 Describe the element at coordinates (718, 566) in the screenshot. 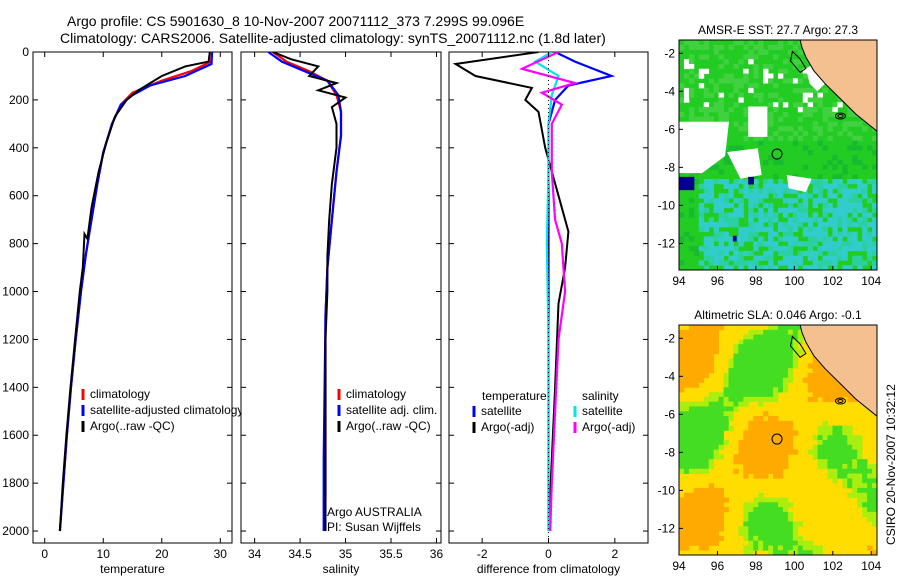

I see `sla-map-xtick-label-1: 96` at that location.